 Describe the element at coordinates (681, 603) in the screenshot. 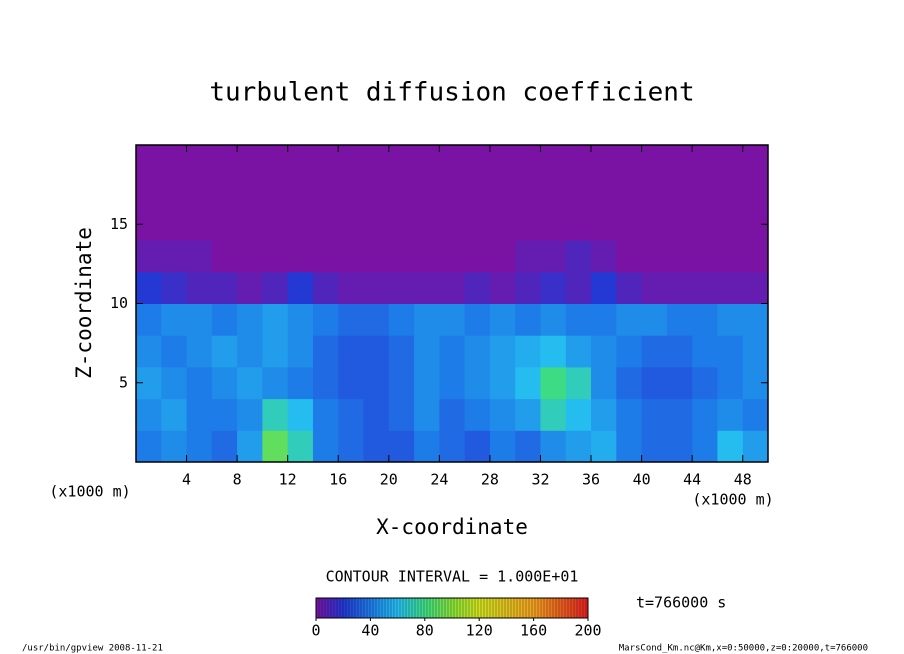

I see `time-note: t=766000 s` at that location.